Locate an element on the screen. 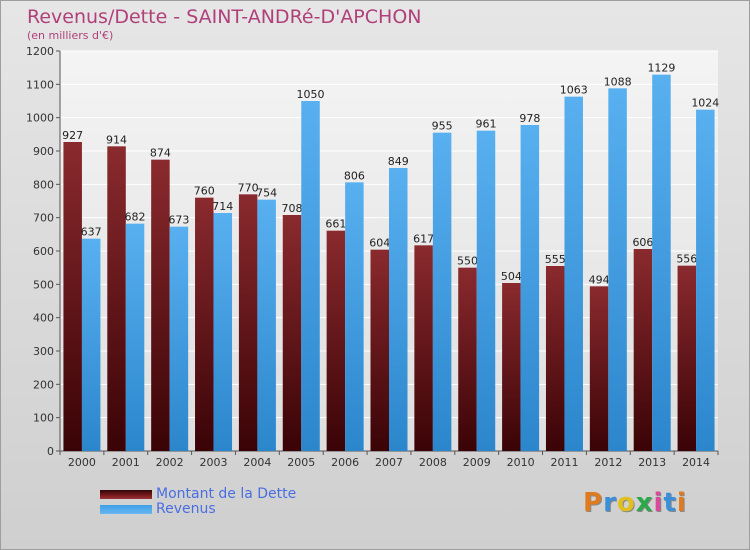 Image resolution: width=750 pixels, height=550 pixels. x-tick-label: 2014 is located at coordinates (696, 462).